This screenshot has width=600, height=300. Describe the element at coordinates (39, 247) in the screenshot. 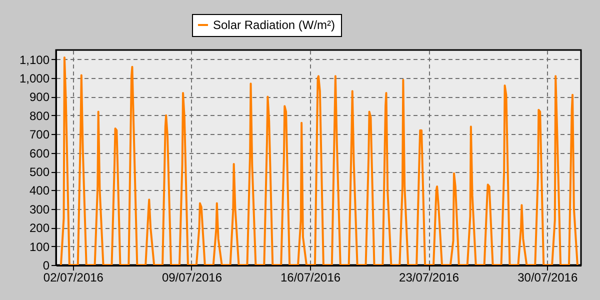

I see `y-tick-label: 100` at that location.